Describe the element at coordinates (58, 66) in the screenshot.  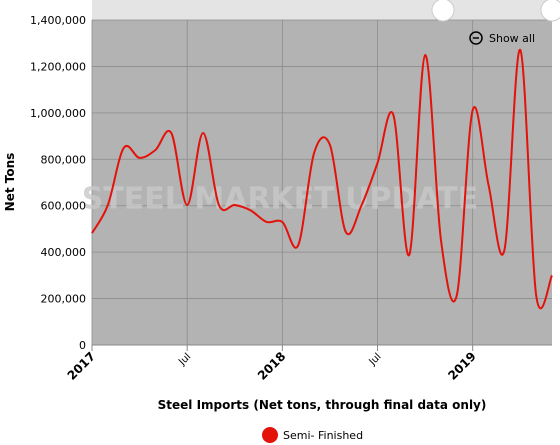
I see `y-tick-label: 1,200,000` at that location.